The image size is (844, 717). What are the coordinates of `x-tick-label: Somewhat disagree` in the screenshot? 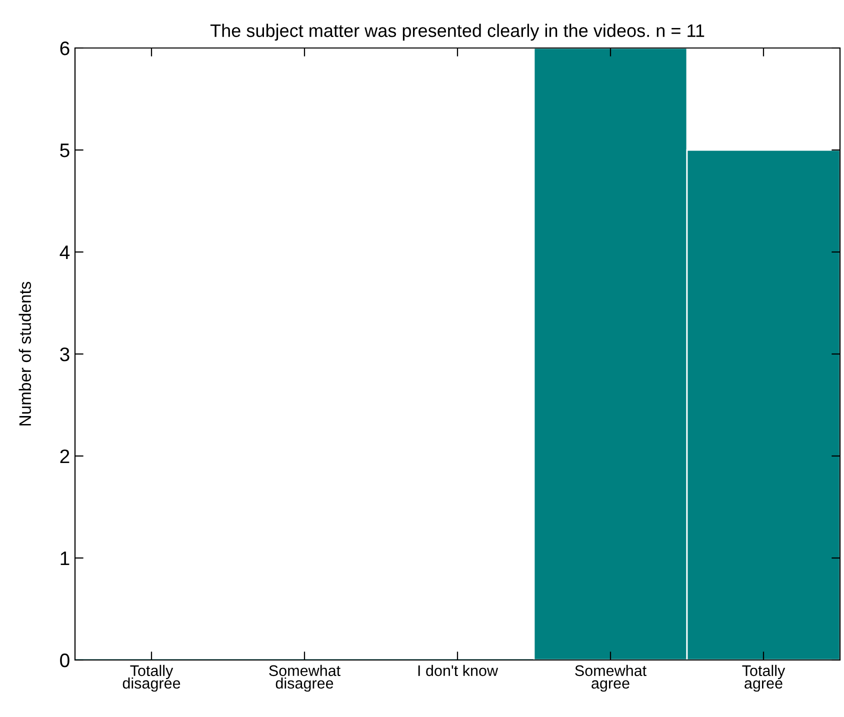 It's located at (304, 678).